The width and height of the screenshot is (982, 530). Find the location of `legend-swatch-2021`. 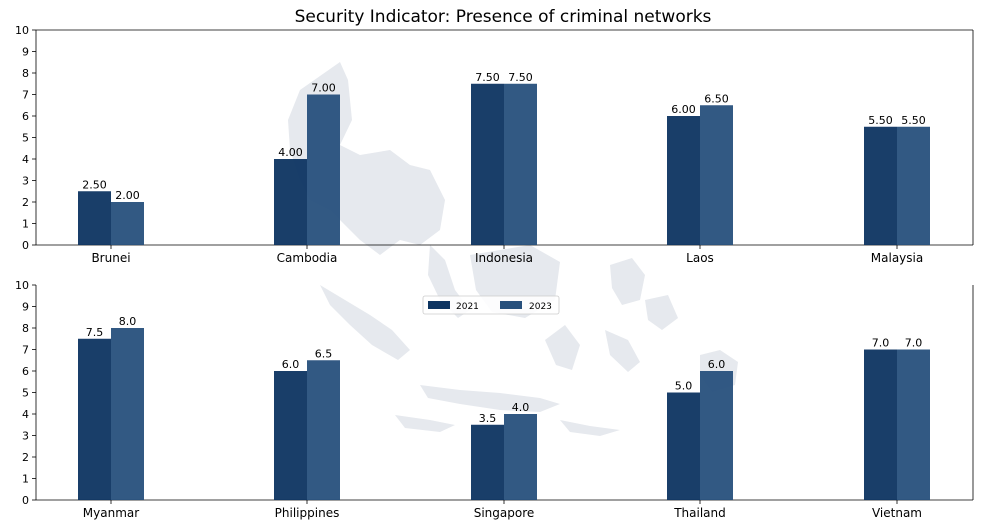

legend-swatch-2021 is located at coordinates (439, 305).